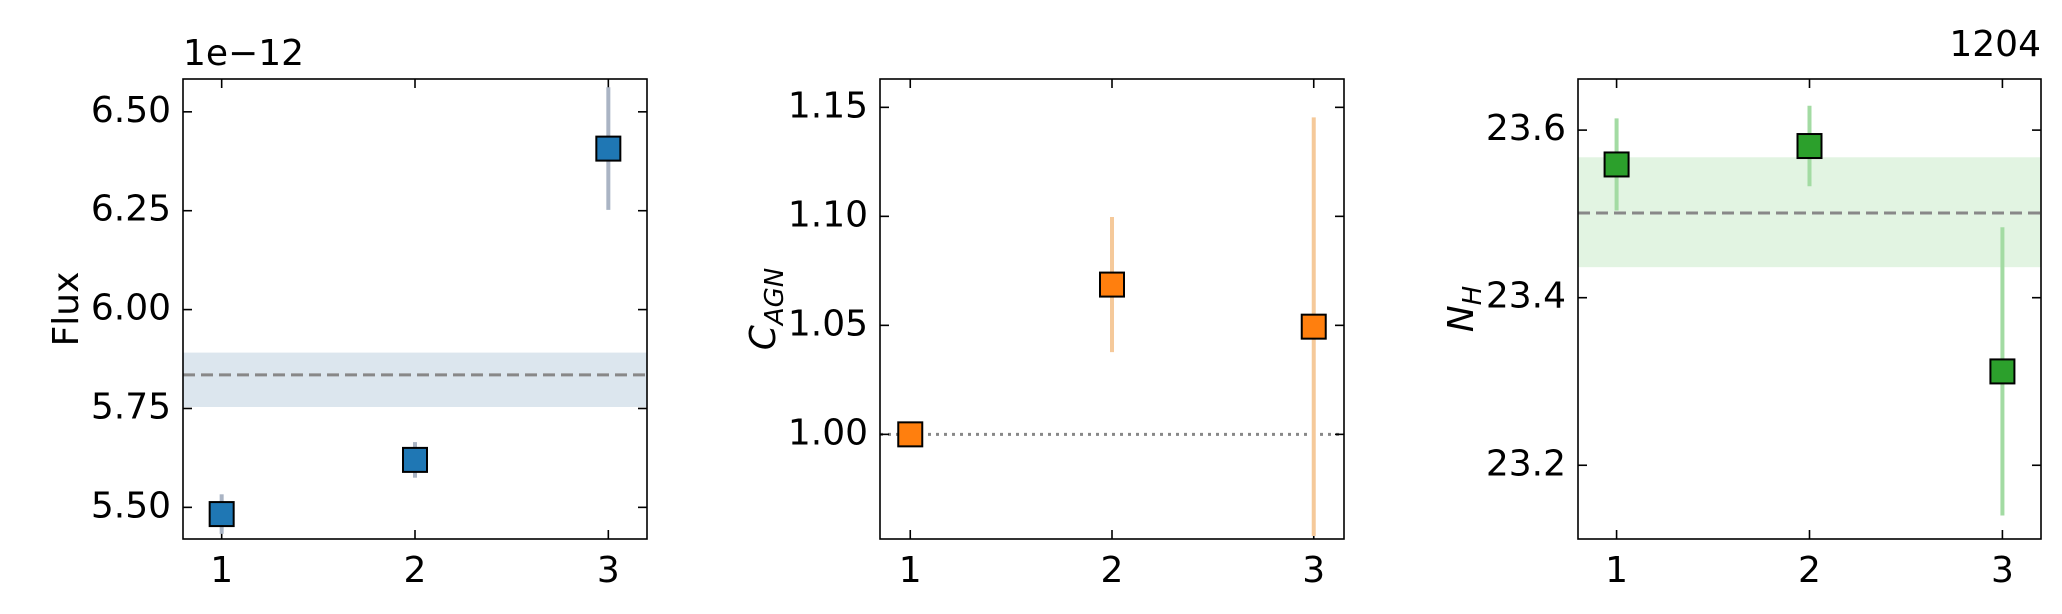 The image size is (2062, 614). What do you see at coordinates (828, 214) in the screenshot?
I see `y-tick-label: 1.10` at bounding box center [828, 214].